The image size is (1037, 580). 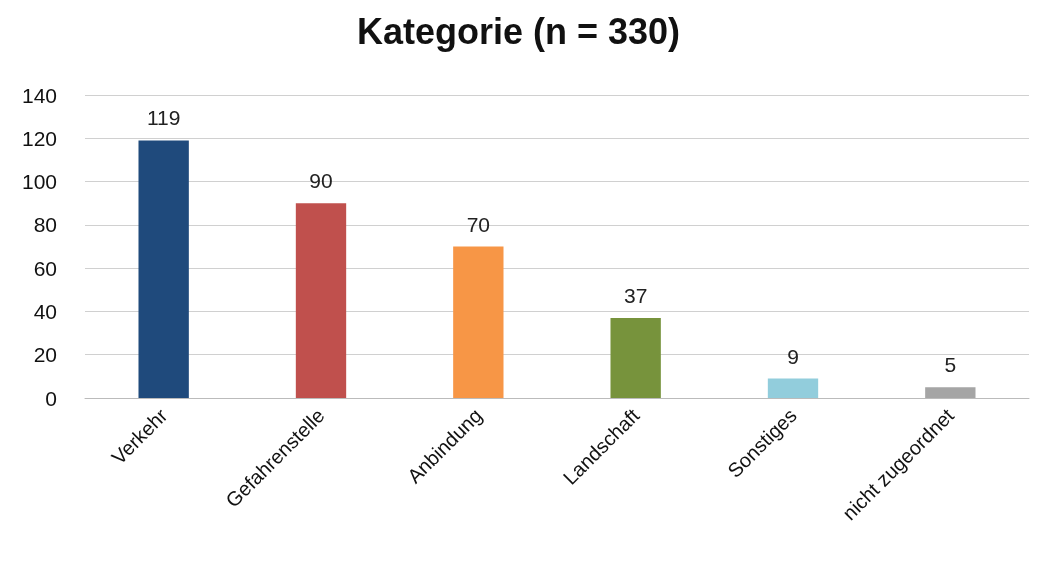 I want to click on y-tick-label: 120, so click(x=39, y=138).